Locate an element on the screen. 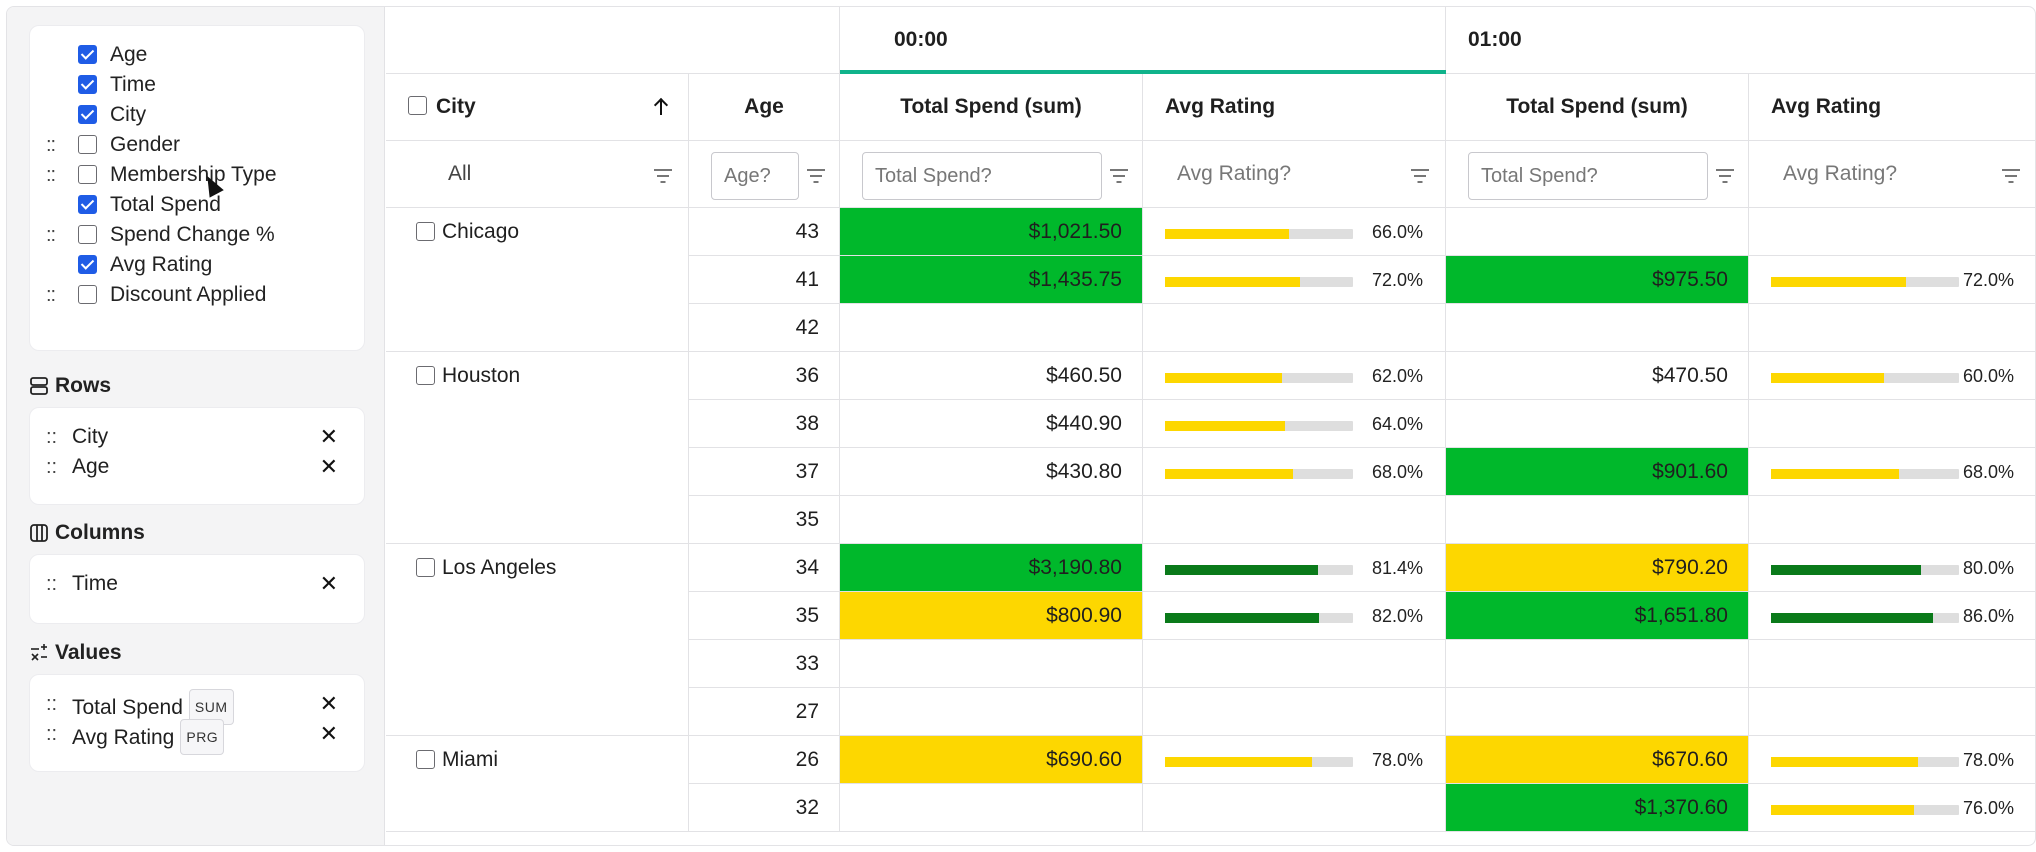 The image size is (2036, 852). field-item: :: Spend Change % is located at coordinates (197, 235).